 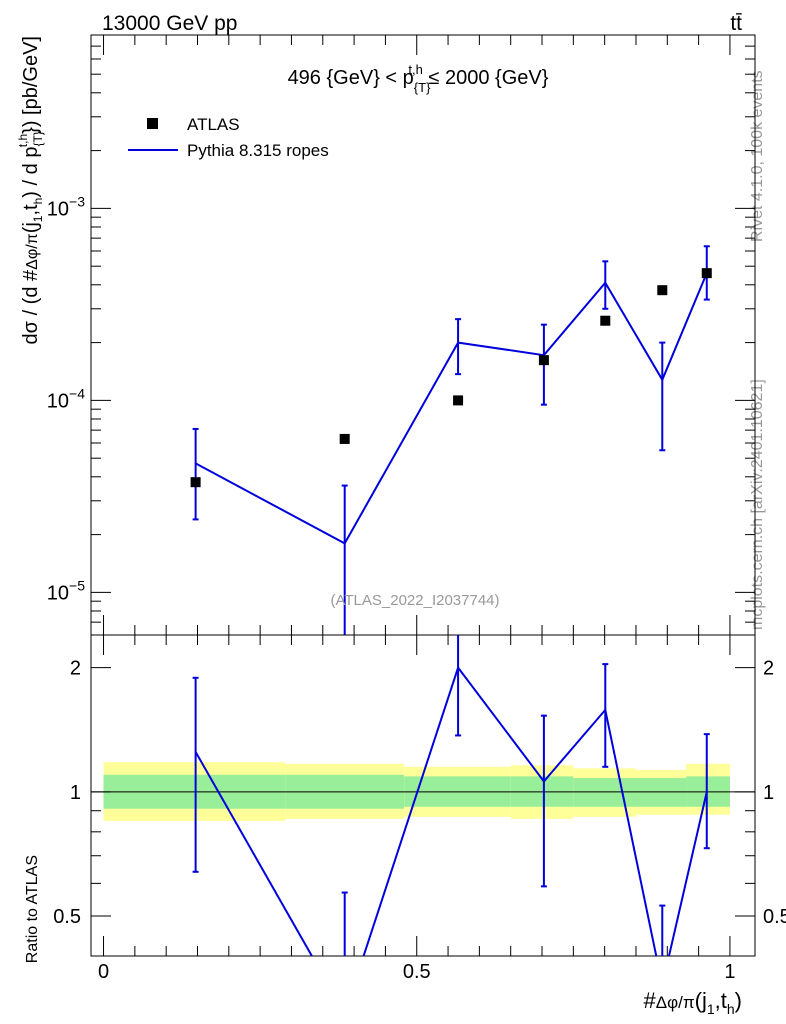 I want to click on y-tick-label: 10⁻⁴, so click(x=66, y=398).